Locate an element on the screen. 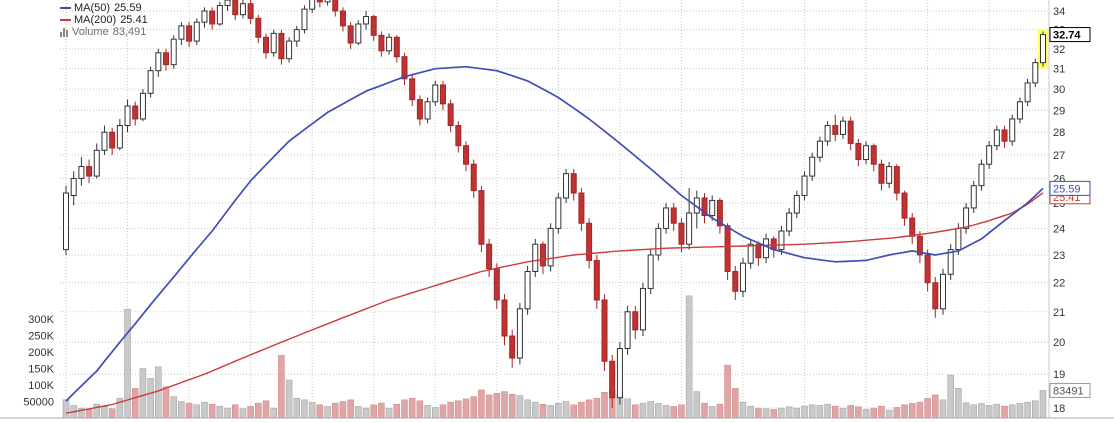 The height and width of the screenshot is (423, 1114). price-tick-label: 28 is located at coordinates (1059, 133).